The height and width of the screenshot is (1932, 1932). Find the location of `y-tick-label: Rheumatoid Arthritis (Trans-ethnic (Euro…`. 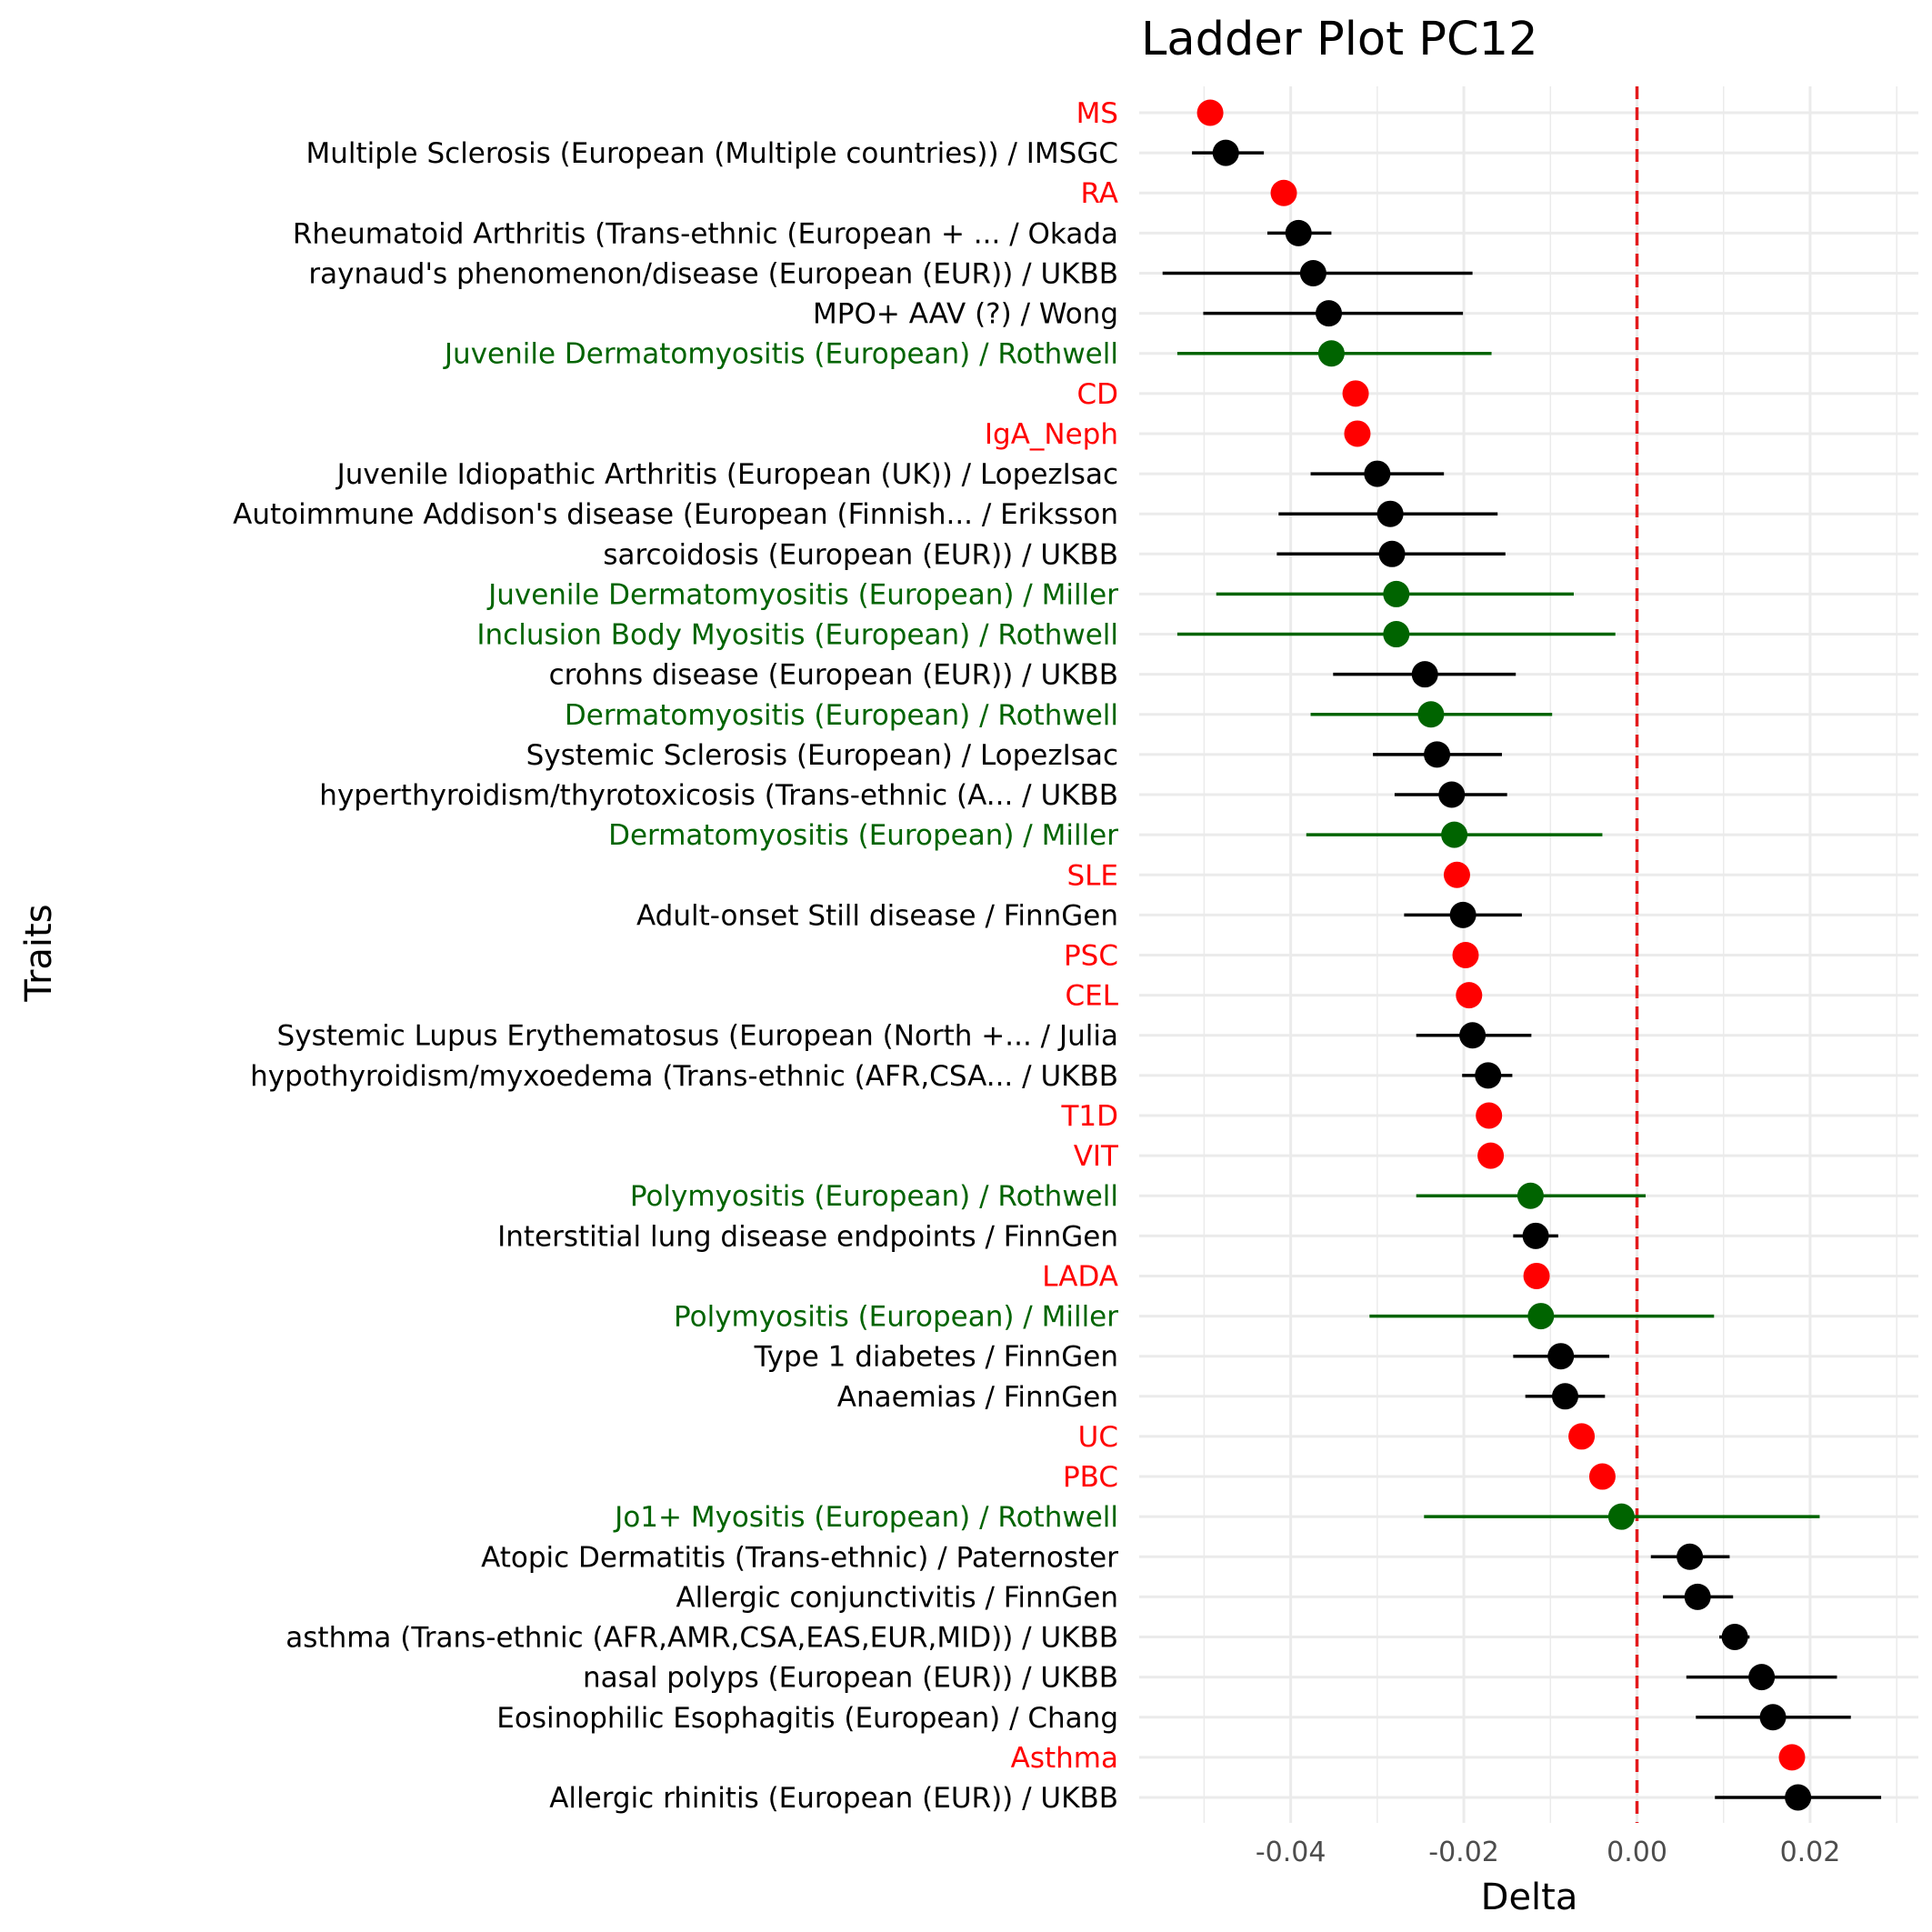

y-tick-label: Rheumatoid Arthritis (Trans-ethnic (Euro… is located at coordinates (705, 233).